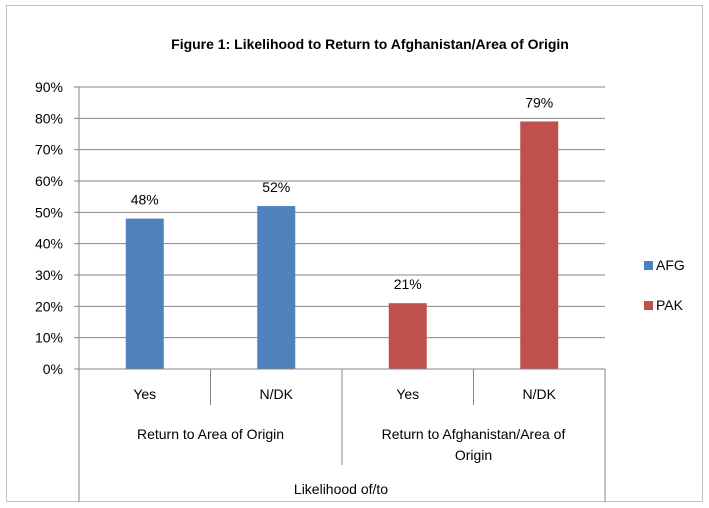 The width and height of the screenshot is (709, 508). What do you see at coordinates (145, 200) in the screenshot?
I see `data-label: 48%` at bounding box center [145, 200].